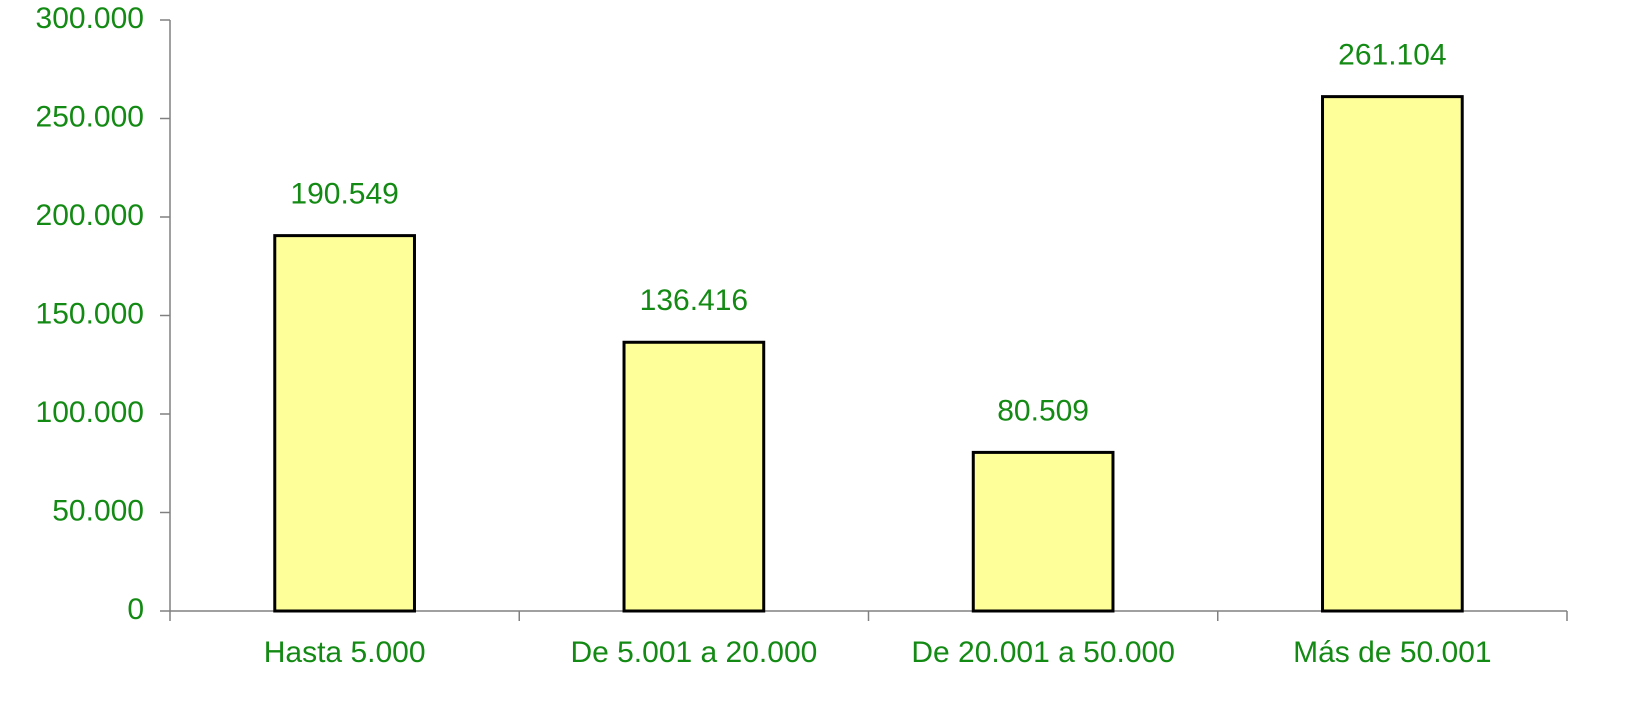 The height and width of the screenshot is (703, 1652). Describe the element at coordinates (694, 300) in the screenshot. I see `value-label: 136.416` at that location.